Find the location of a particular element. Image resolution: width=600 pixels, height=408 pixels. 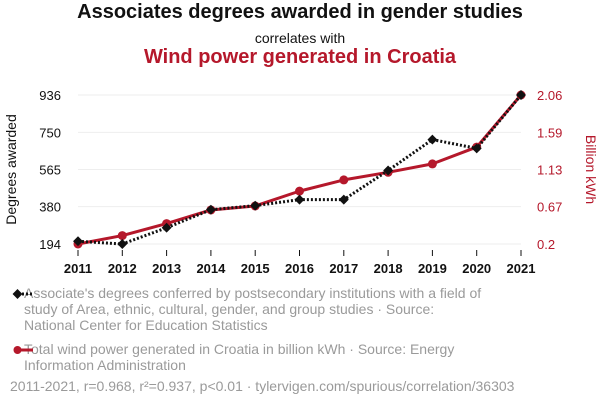

y-left-tick-label: 750 is located at coordinates (50, 132).